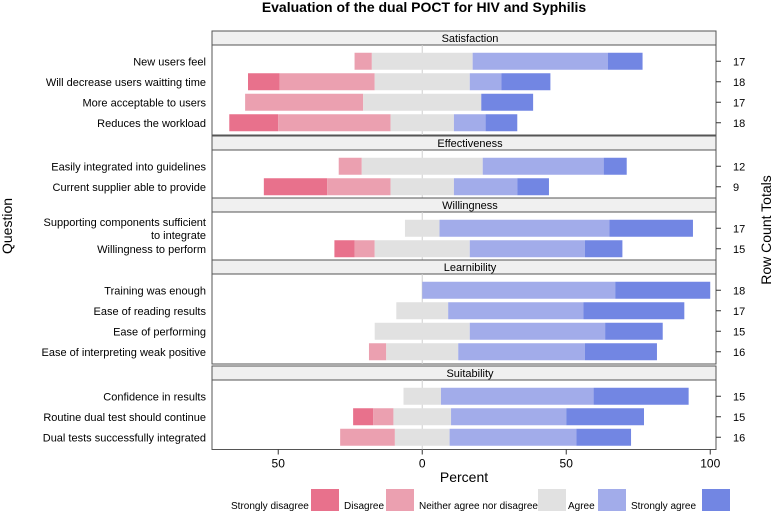 This screenshot has width=778, height=513. I want to click on question-label: Willingness to perform, so click(151, 250).